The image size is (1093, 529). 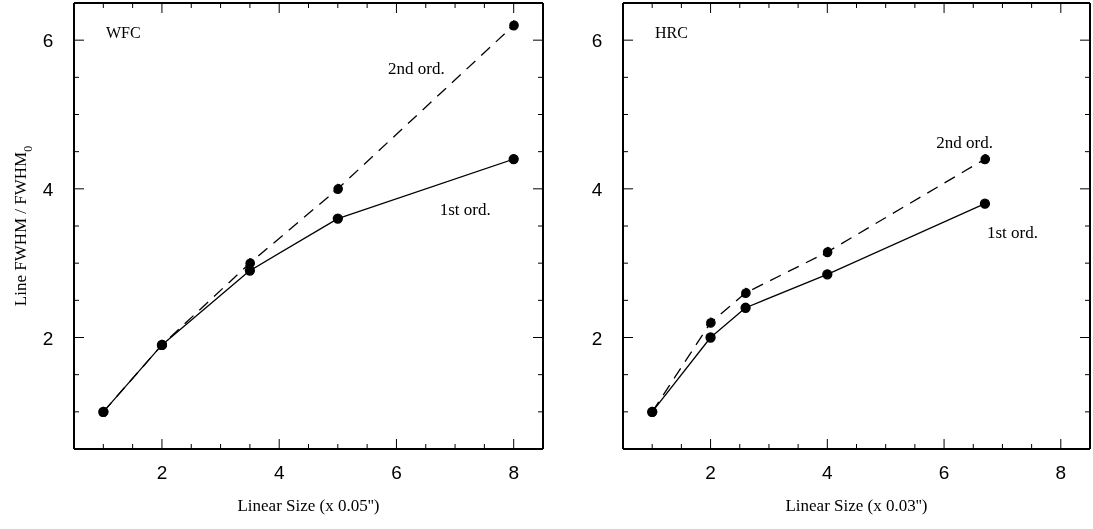 I want to click on text: HRC, so click(x=671, y=33).